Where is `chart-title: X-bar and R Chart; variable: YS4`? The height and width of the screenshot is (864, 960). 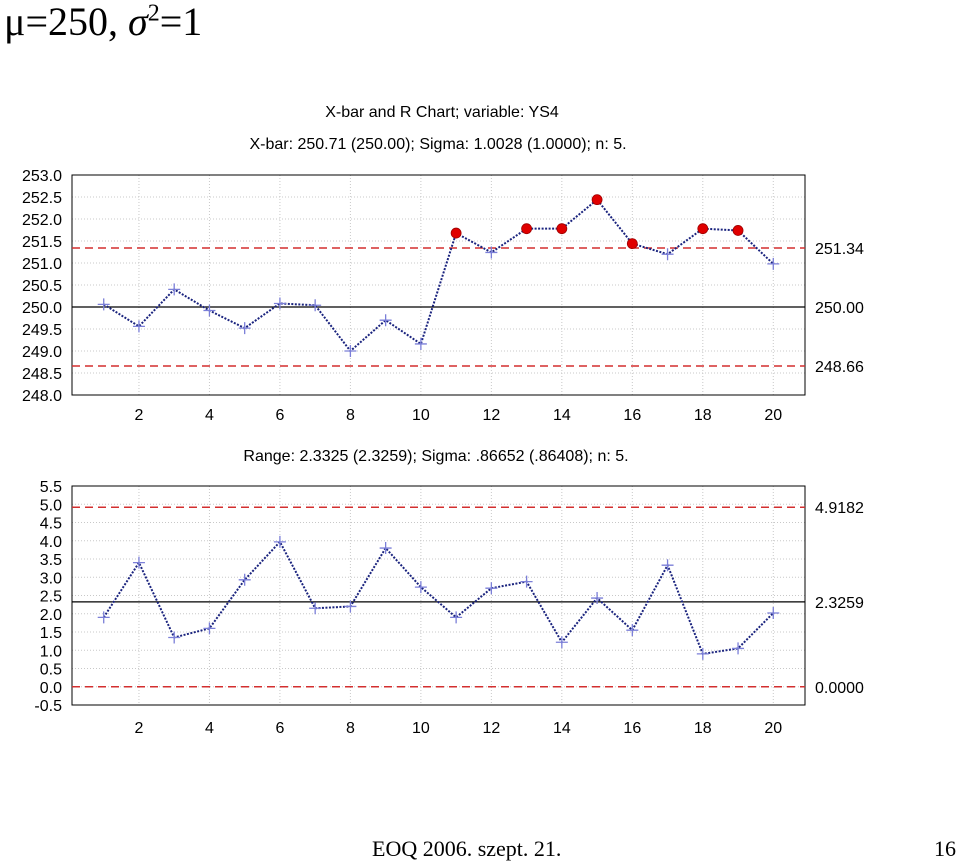 chart-title: X-bar and R Chart; variable: YS4 is located at coordinates (442, 112).